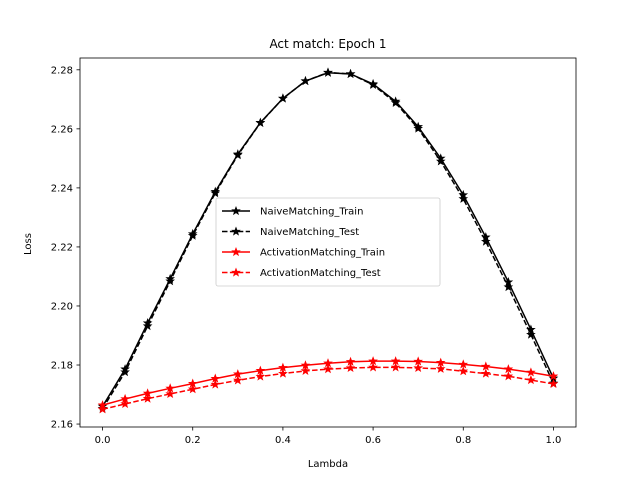 The width and height of the screenshot is (640, 480). Describe the element at coordinates (320, 273) in the screenshot. I see `legend-label: ActivationMatching_Test` at that location.